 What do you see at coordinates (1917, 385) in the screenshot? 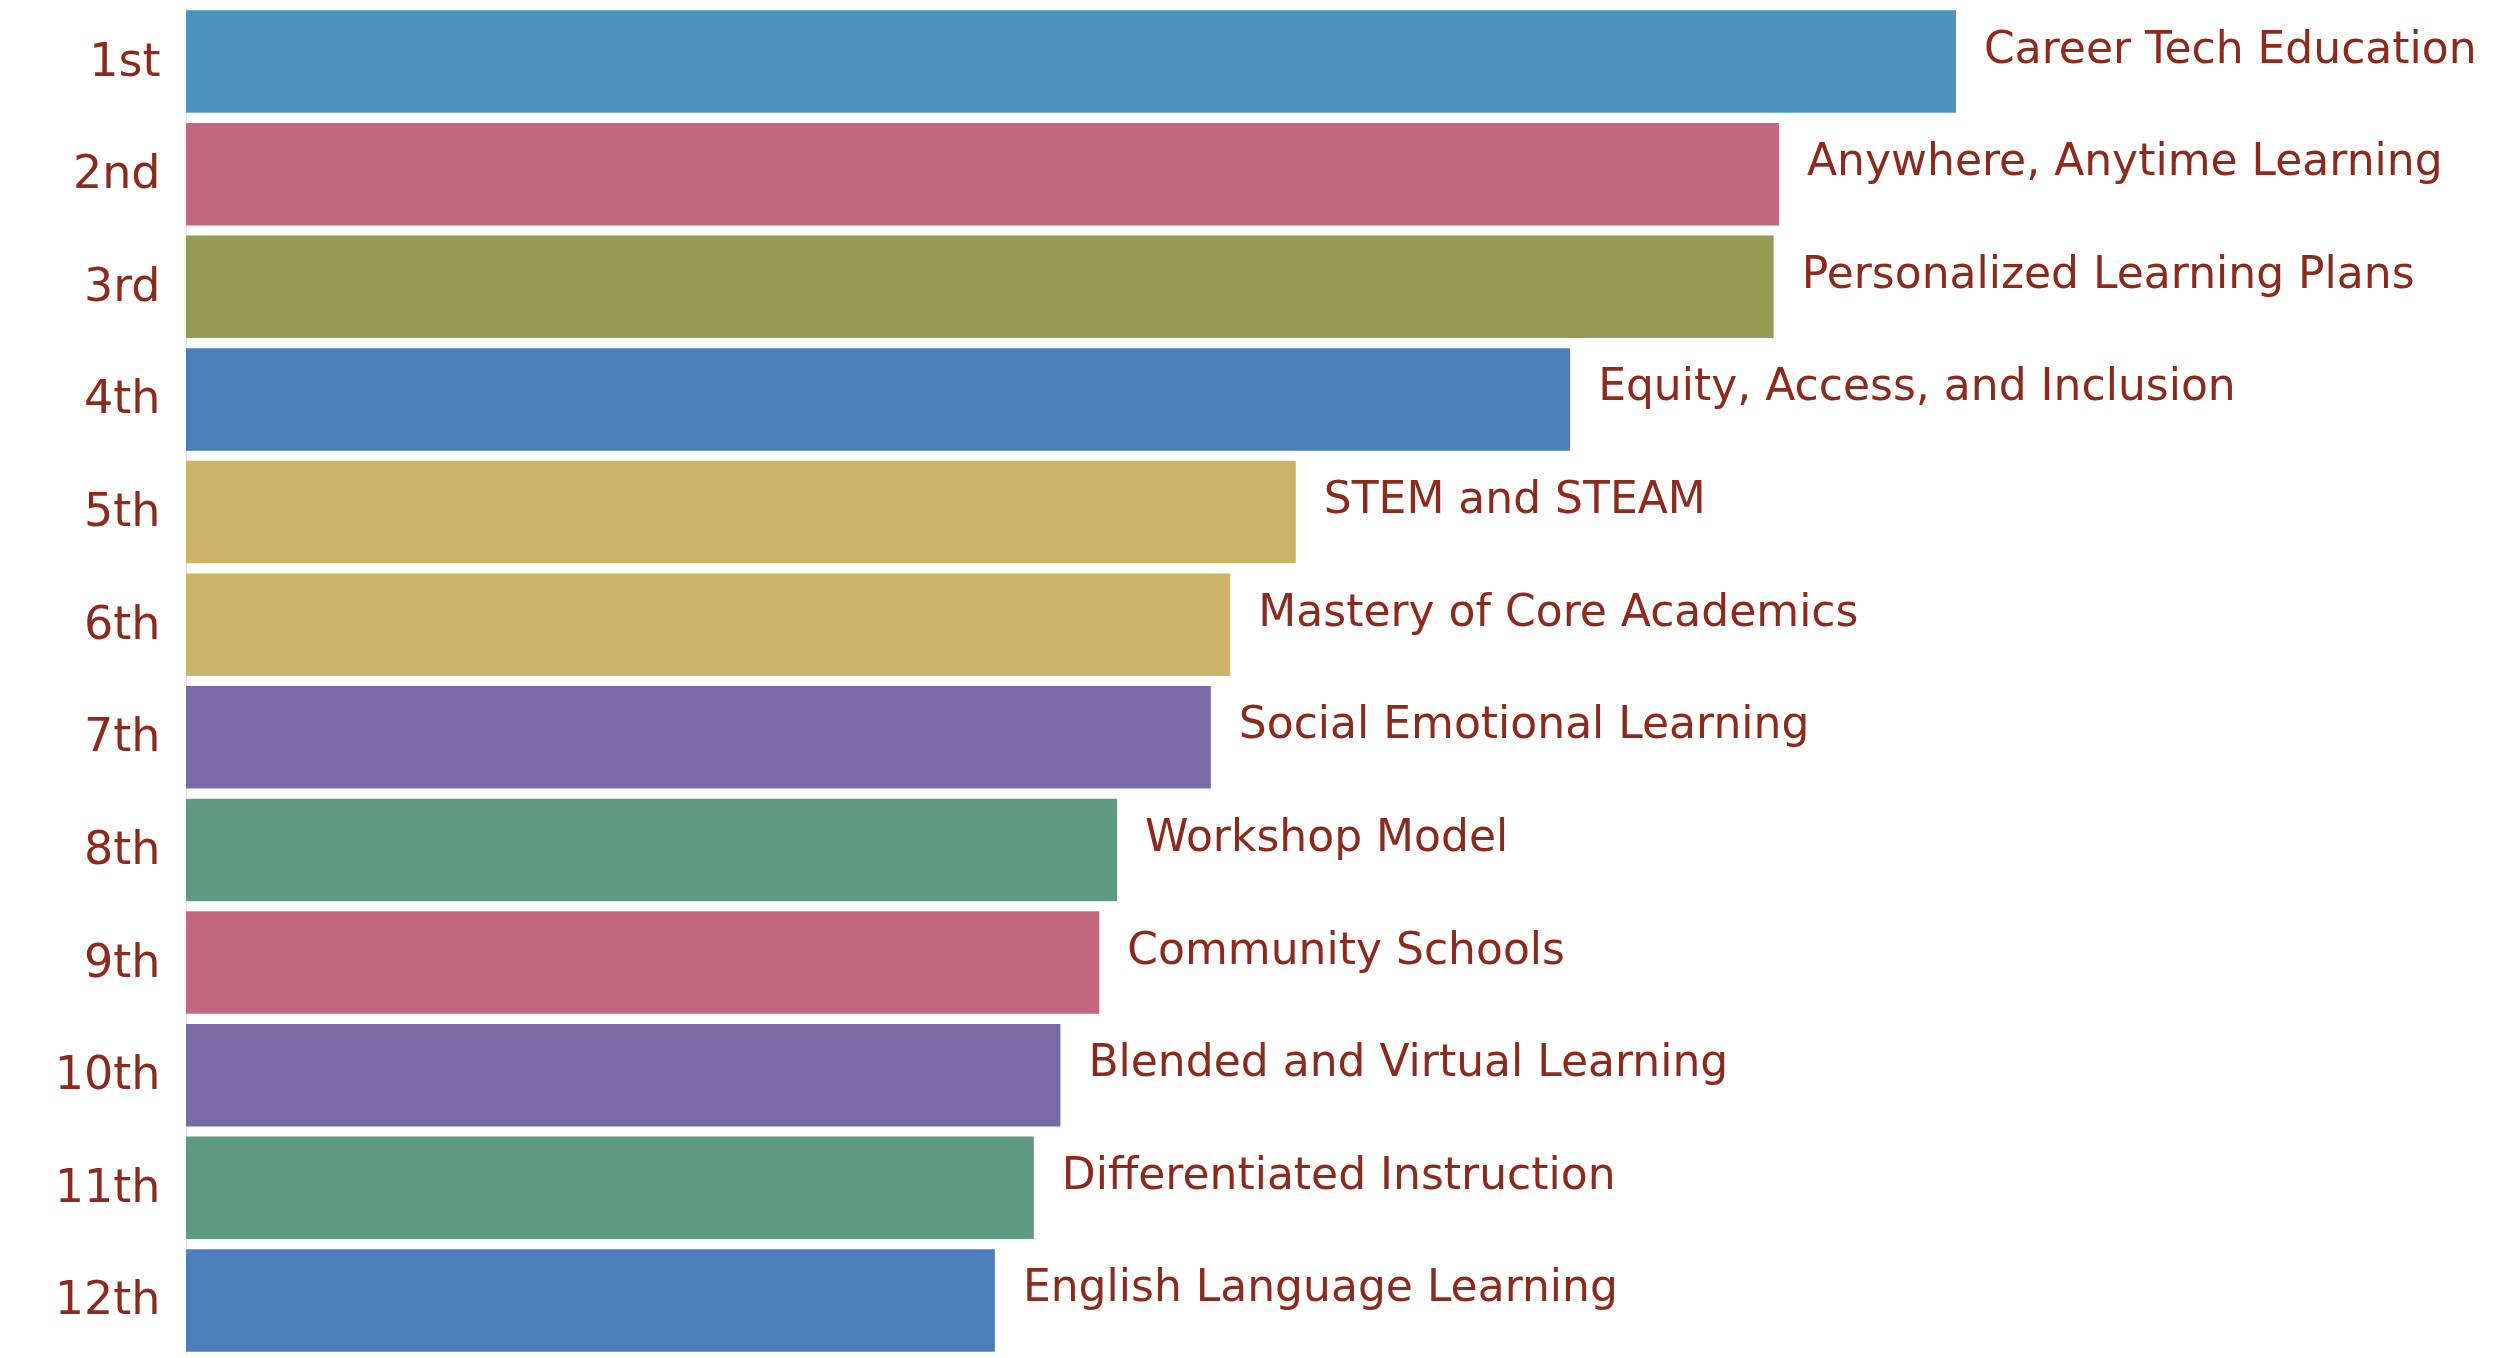
I see `annotation: Equity, Access, and Inclusion` at bounding box center [1917, 385].